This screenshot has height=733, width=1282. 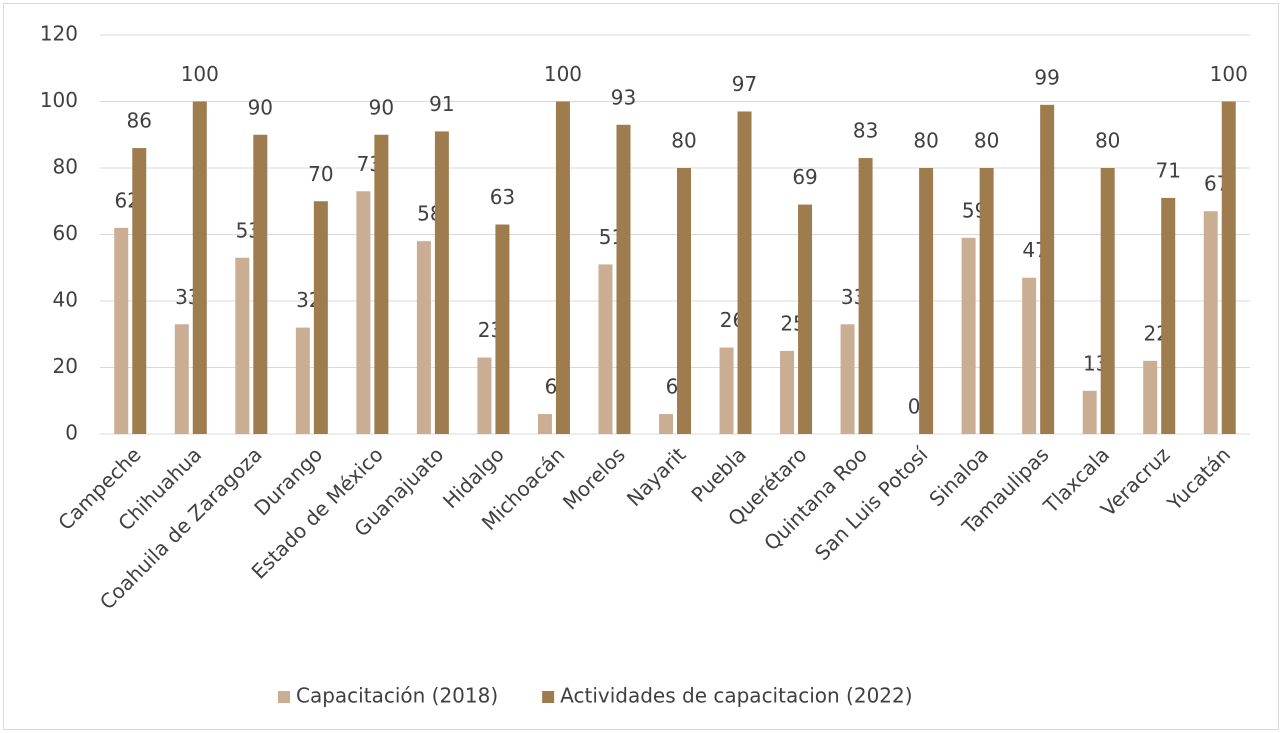 What do you see at coordinates (59, 34) in the screenshot?
I see `y-tick-label: 120` at bounding box center [59, 34].